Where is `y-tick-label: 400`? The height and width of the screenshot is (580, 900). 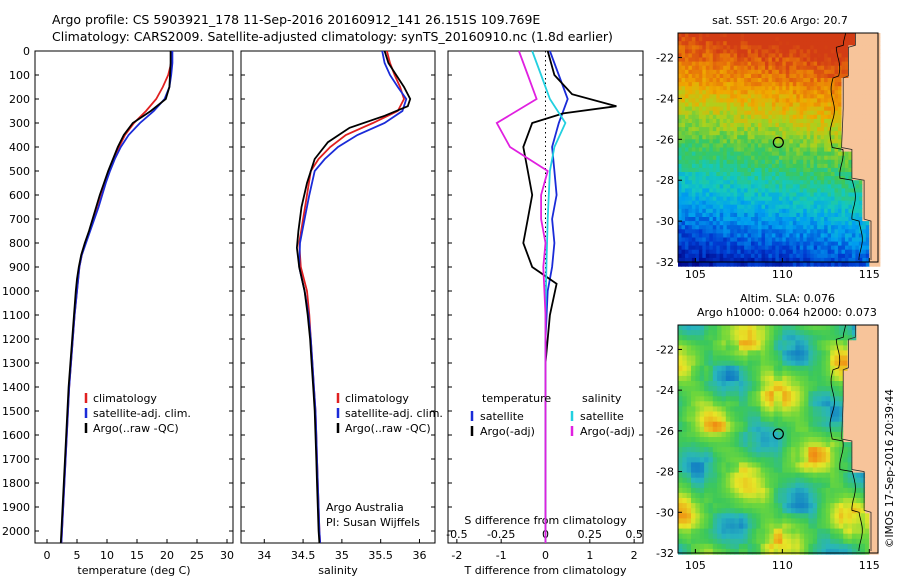 y-tick-label: 400 is located at coordinates (19, 147).